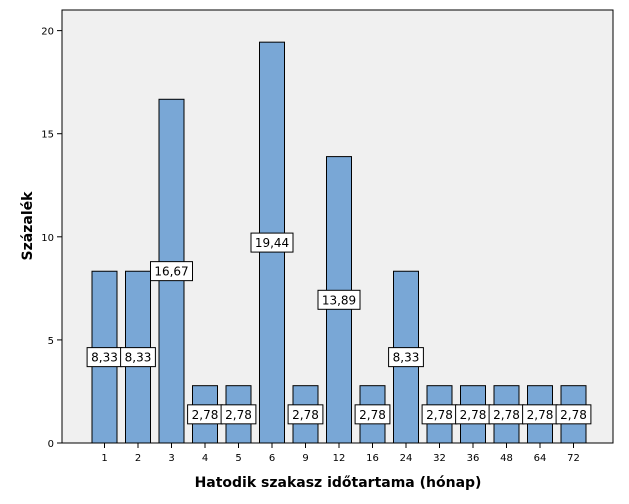 This screenshot has width=629, height=504. I want to click on x-tick-label: 16, so click(372, 458).